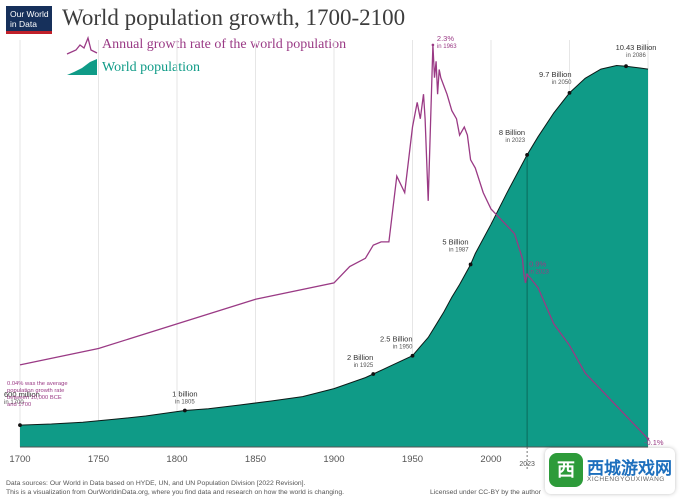  I want to click on growth-note-line: population growth rate, so click(35, 391).